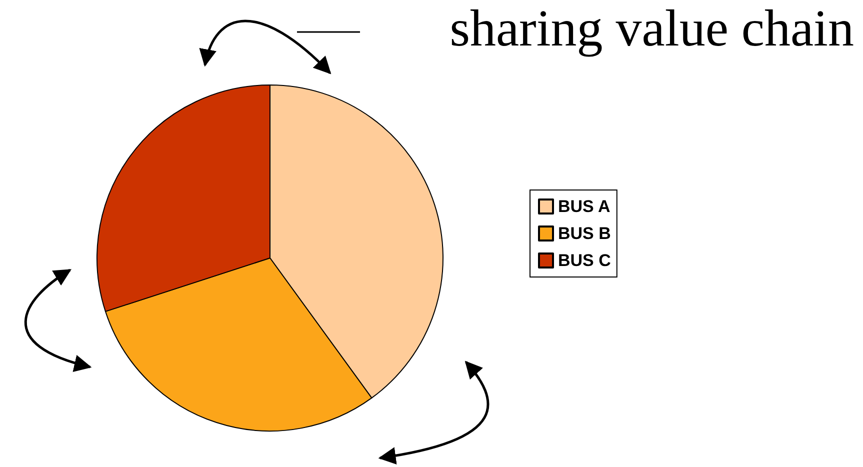 The height and width of the screenshot is (467, 863). What do you see at coordinates (652, 29) in the screenshot?
I see `chart-title: sharing value chain` at bounding box center [652, 29].